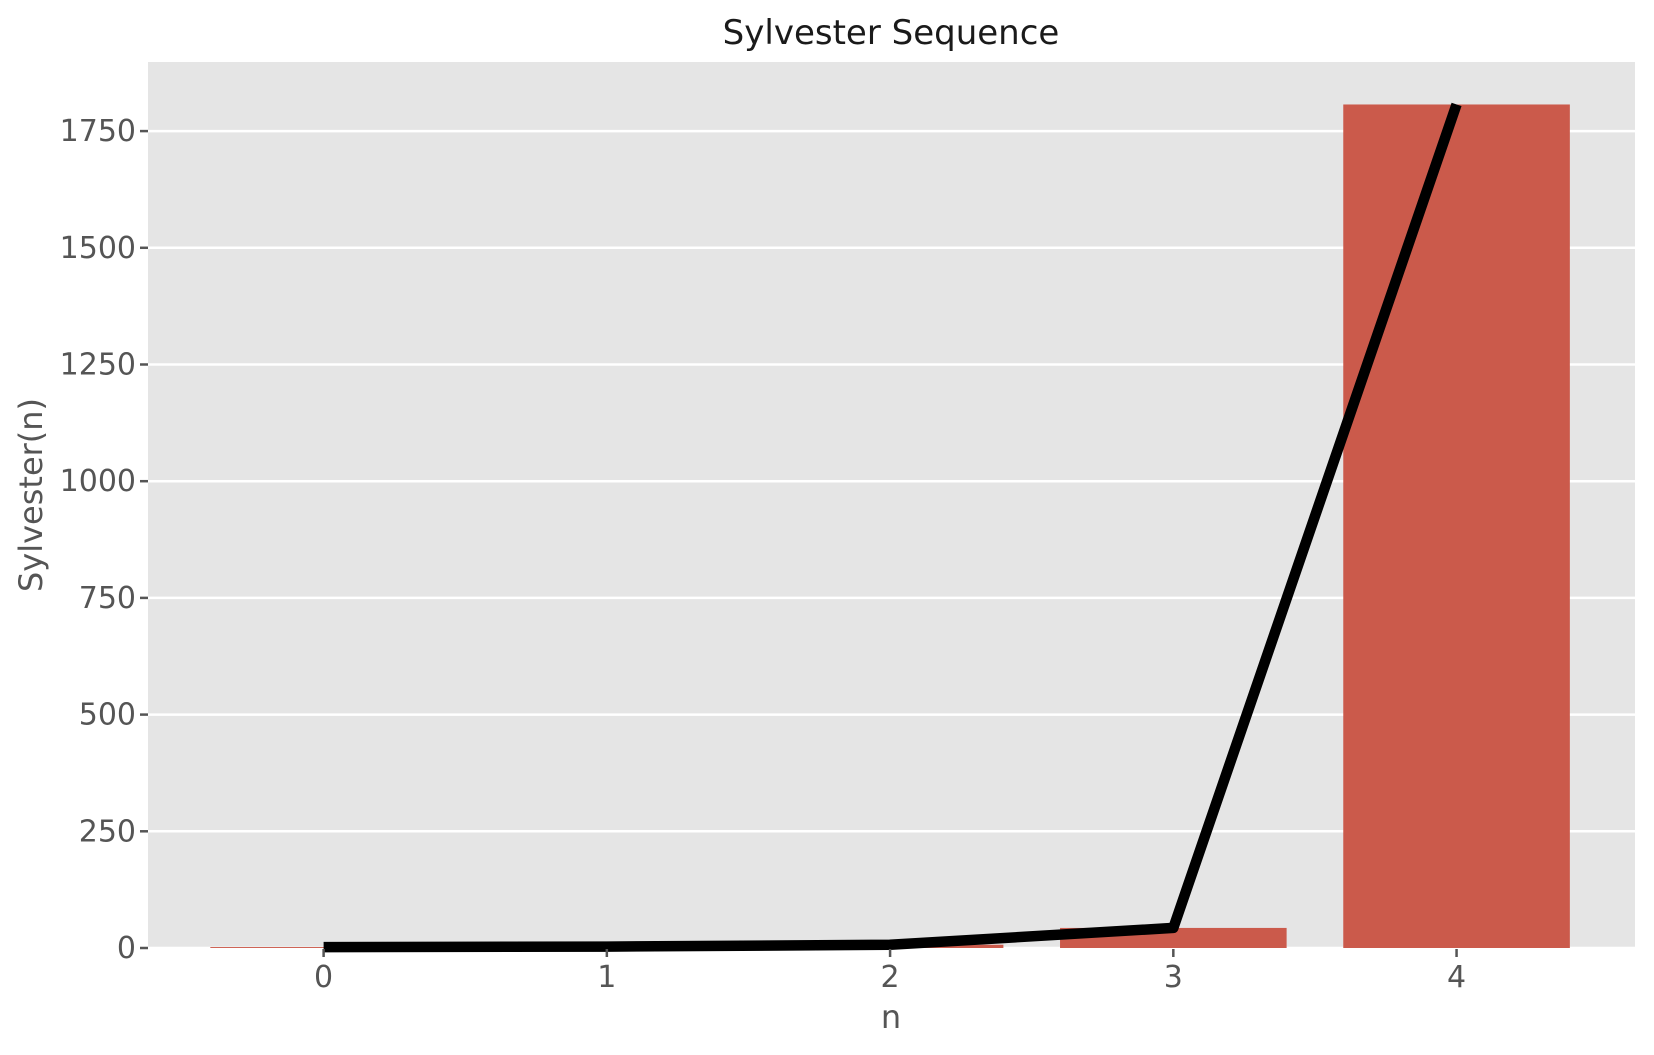 This screenshot has width=1654, height=1055. What do you see at coordinates (31, 495) in the screenshot?
I see `y-axis-label: Sylvester(n)` at bounding box center [31, 495].